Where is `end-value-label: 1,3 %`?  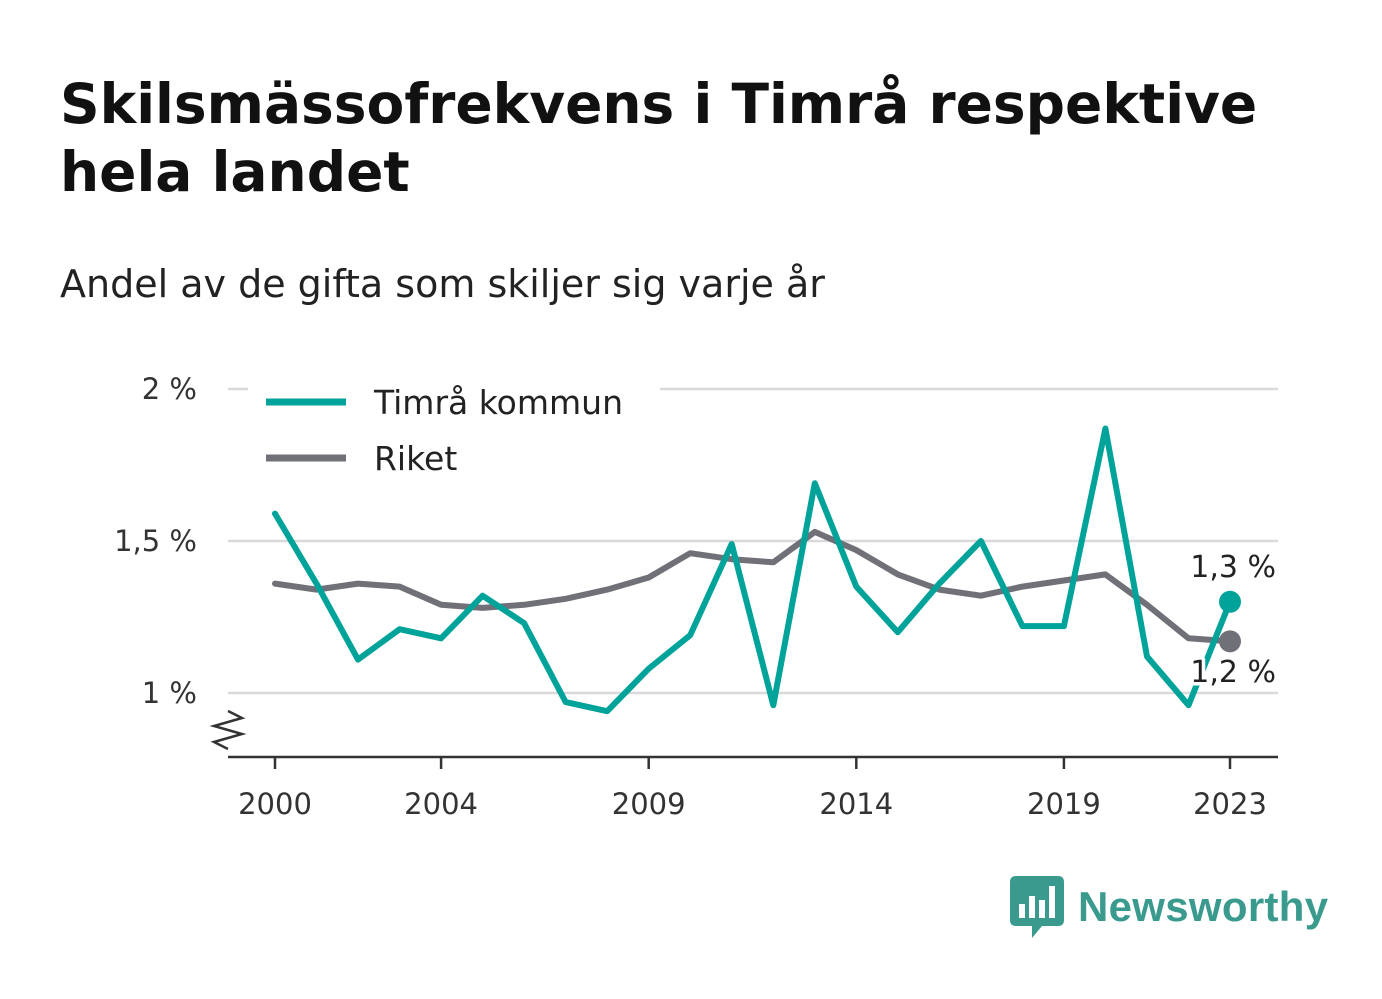 end-value-label: 1,3 % is located at coordinates (1233, 567).